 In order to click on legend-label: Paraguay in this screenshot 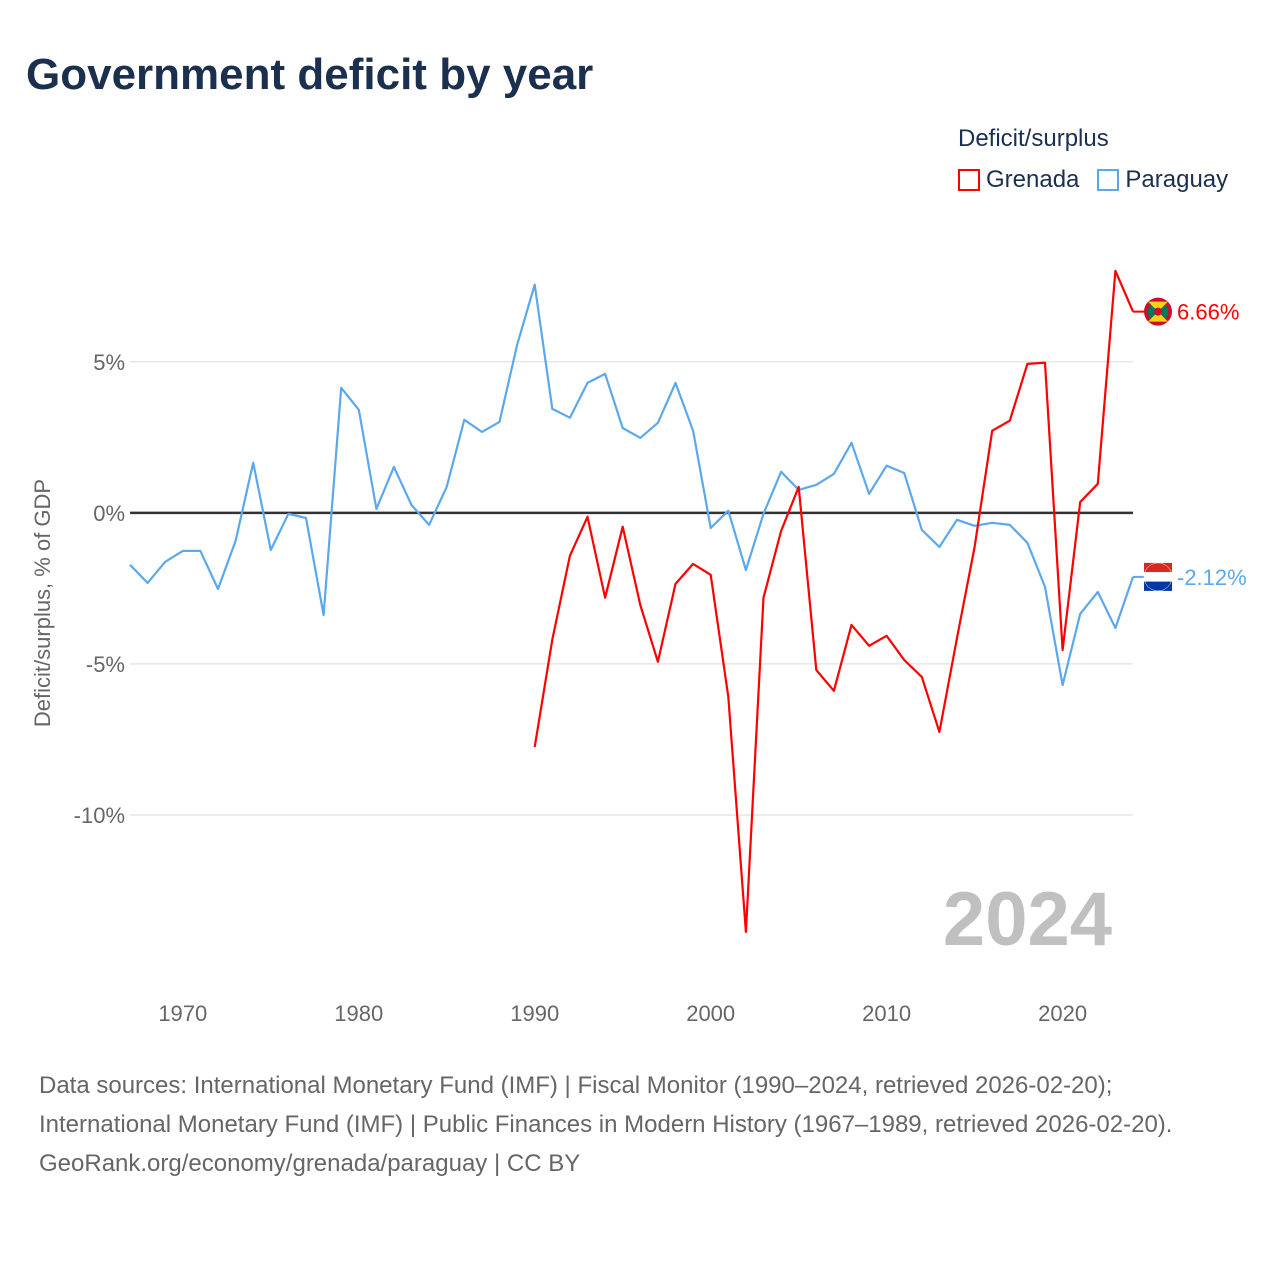, I will do `click(1177, 179)`.